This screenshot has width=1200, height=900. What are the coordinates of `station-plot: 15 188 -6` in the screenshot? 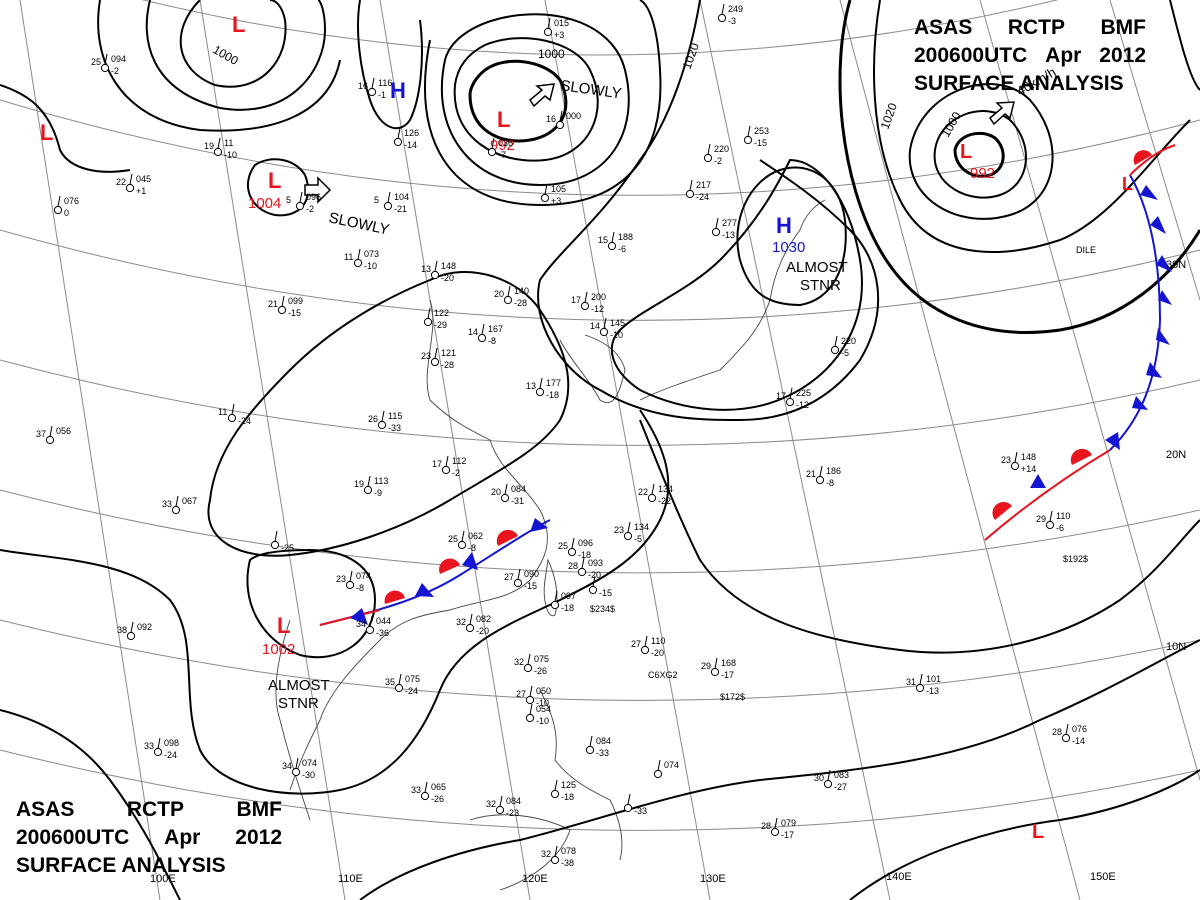 It's located at (615, 242).